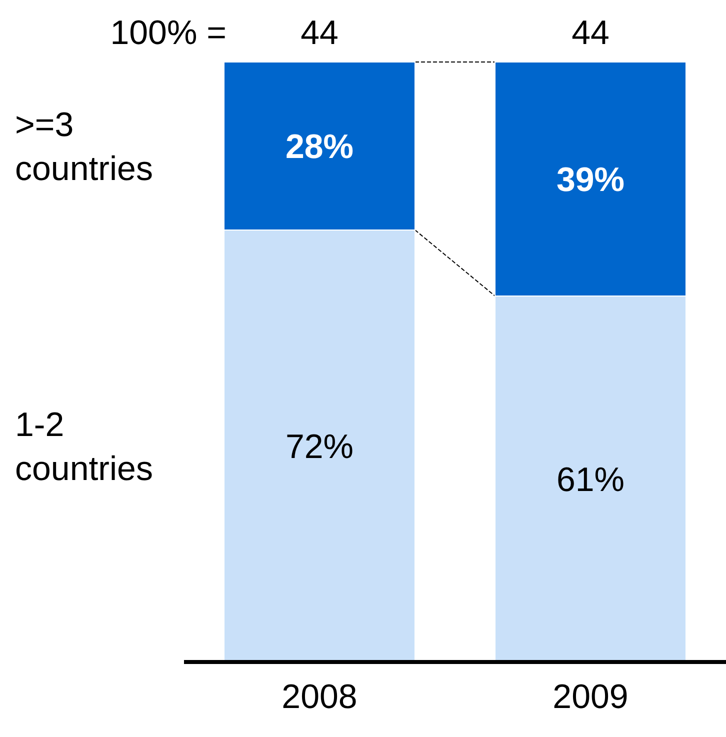 Image resolution: width=726 pixels, height=737 pixels. Describe the element at coordinates (590, 480) in the screenshot. I see `data-label: 61%` at that location.